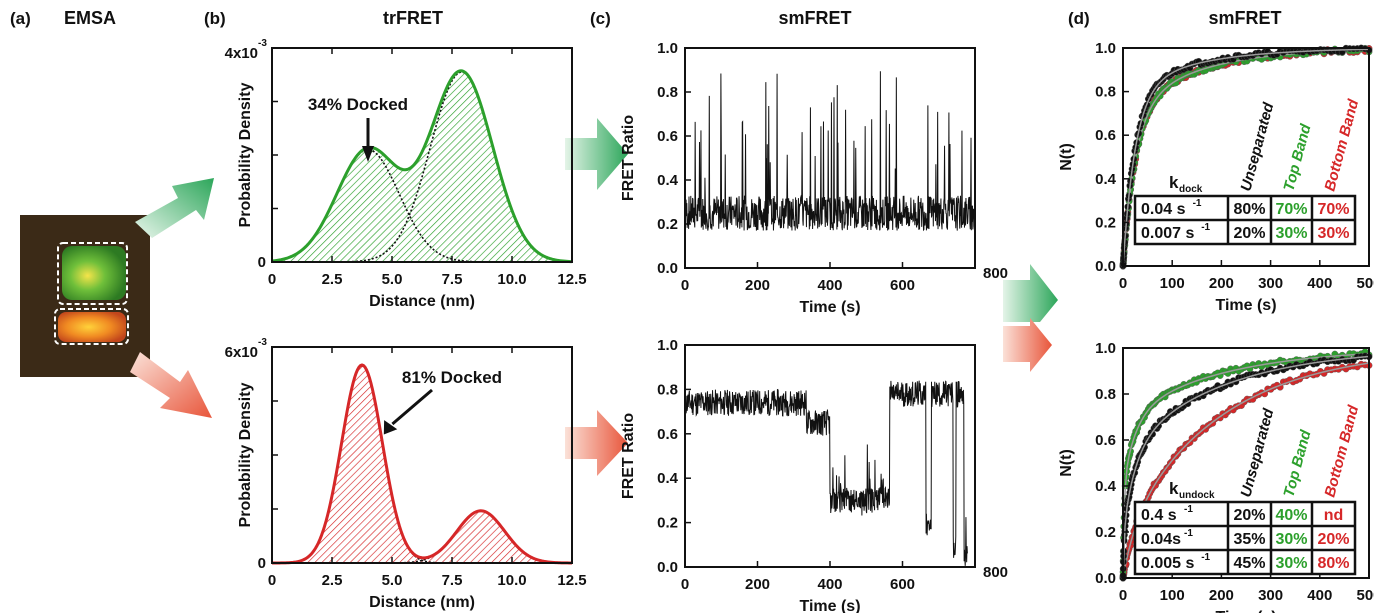  I want to click on annotation-arrow, so click(412, 407).